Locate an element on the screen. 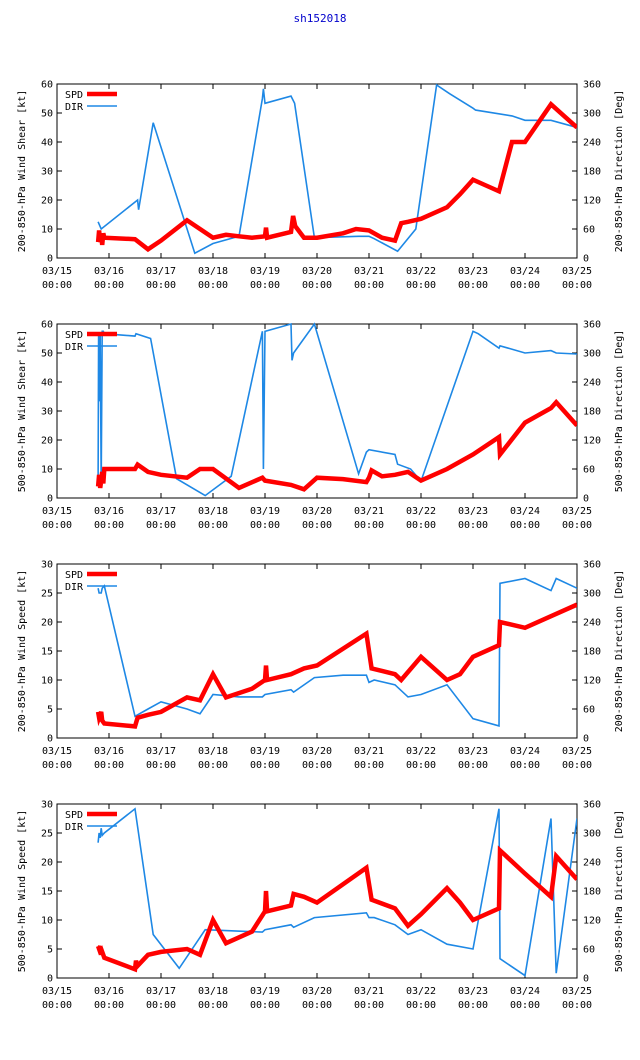 This screenshot has height=1060, width=640. y2-tick-label: 300 is located at coordinates (592, 834).